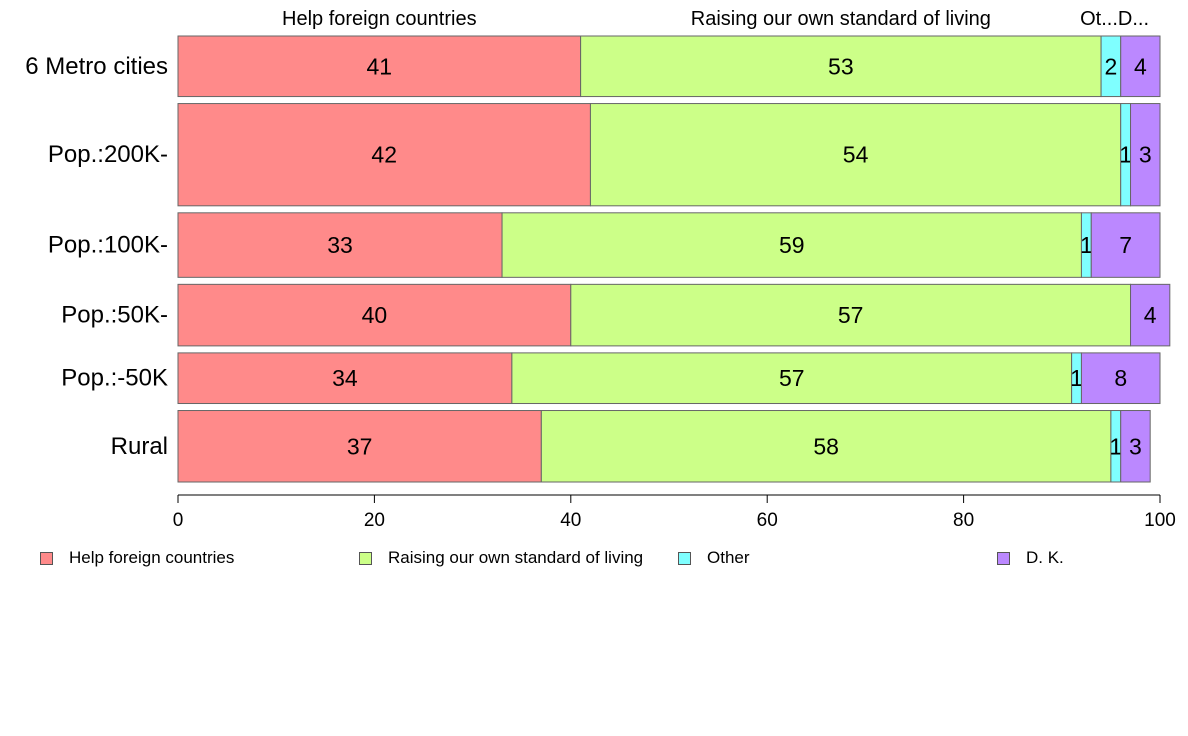 The height and width of the screenshot is (736, 1188). I want to click on data-label: 8, so click(1120, 378).